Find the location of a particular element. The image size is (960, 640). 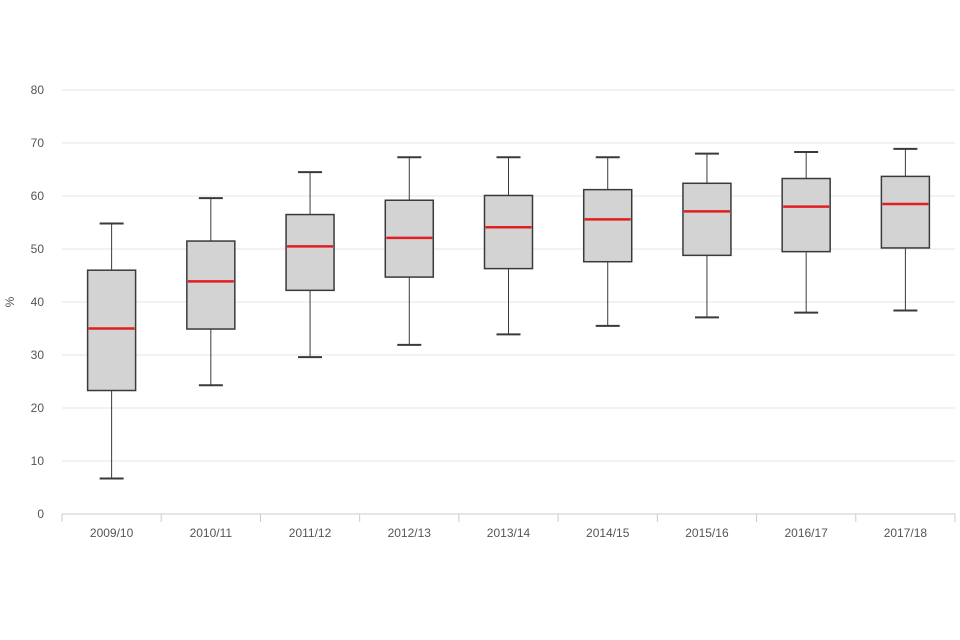

x-tick-label: 2014/15 is located at coordinates (608, 533).